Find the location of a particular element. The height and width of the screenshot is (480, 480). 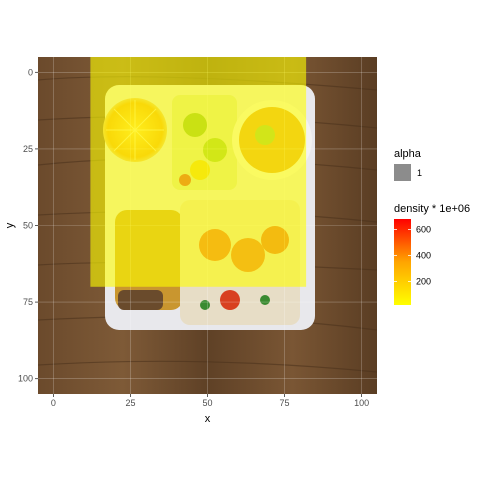

legend-alpha-key is located at coordinates (402, 172).